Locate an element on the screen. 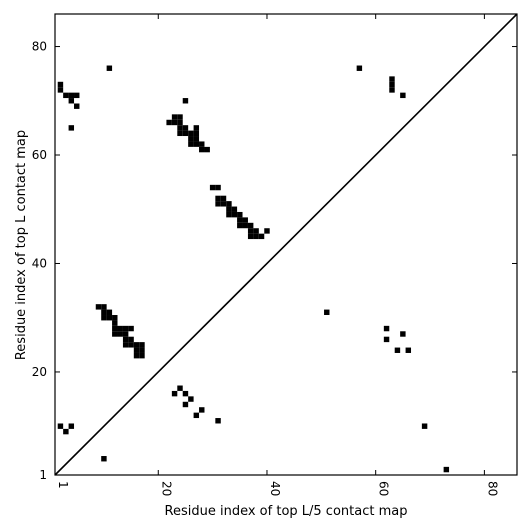  y-tick-label: 20 is located at coordinates (39, 372).